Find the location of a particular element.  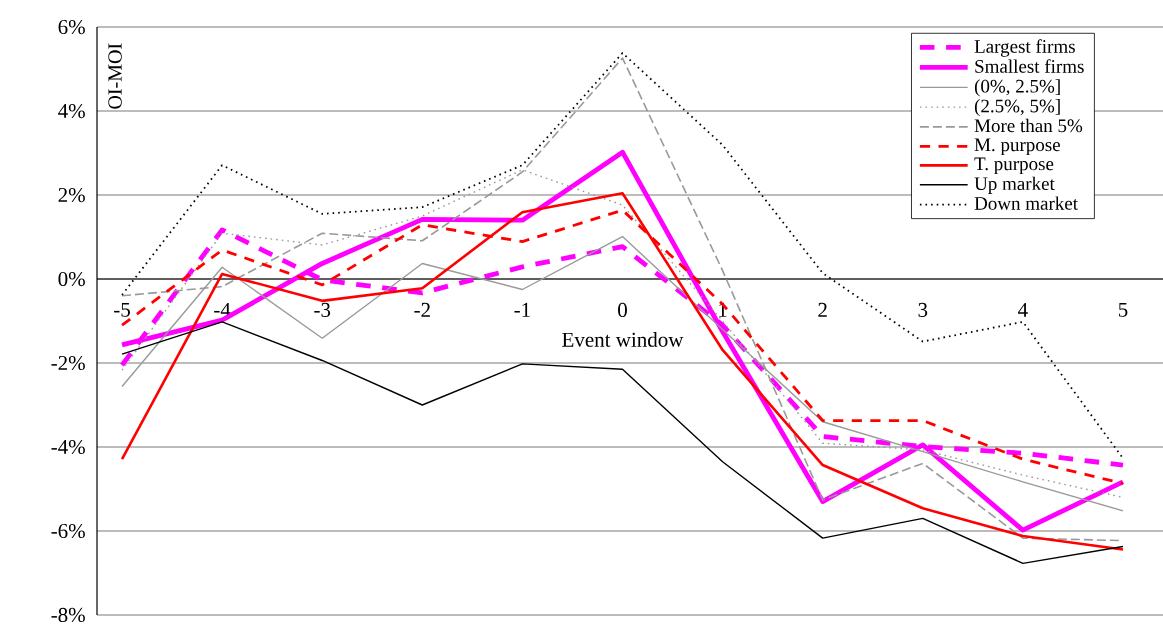

y-tick-label: -4% is located at coordinates (68, 447).